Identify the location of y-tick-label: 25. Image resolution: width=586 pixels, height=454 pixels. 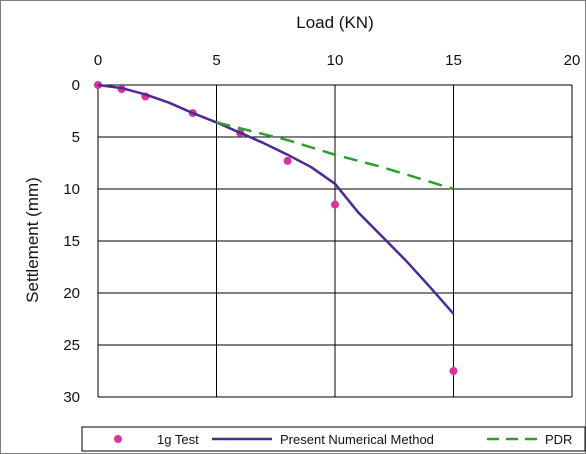
(71, 345).